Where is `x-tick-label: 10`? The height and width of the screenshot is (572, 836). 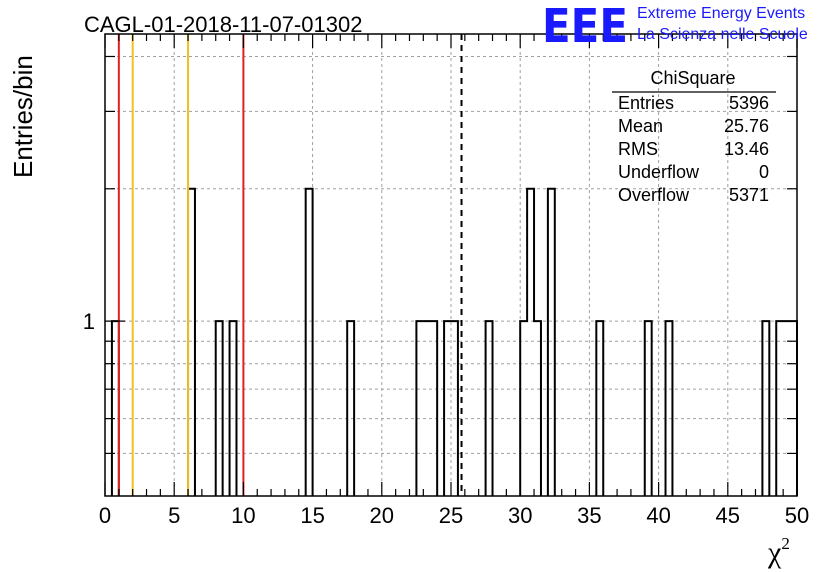 x-tick-label: 10 is located at coordinates (243, 515).